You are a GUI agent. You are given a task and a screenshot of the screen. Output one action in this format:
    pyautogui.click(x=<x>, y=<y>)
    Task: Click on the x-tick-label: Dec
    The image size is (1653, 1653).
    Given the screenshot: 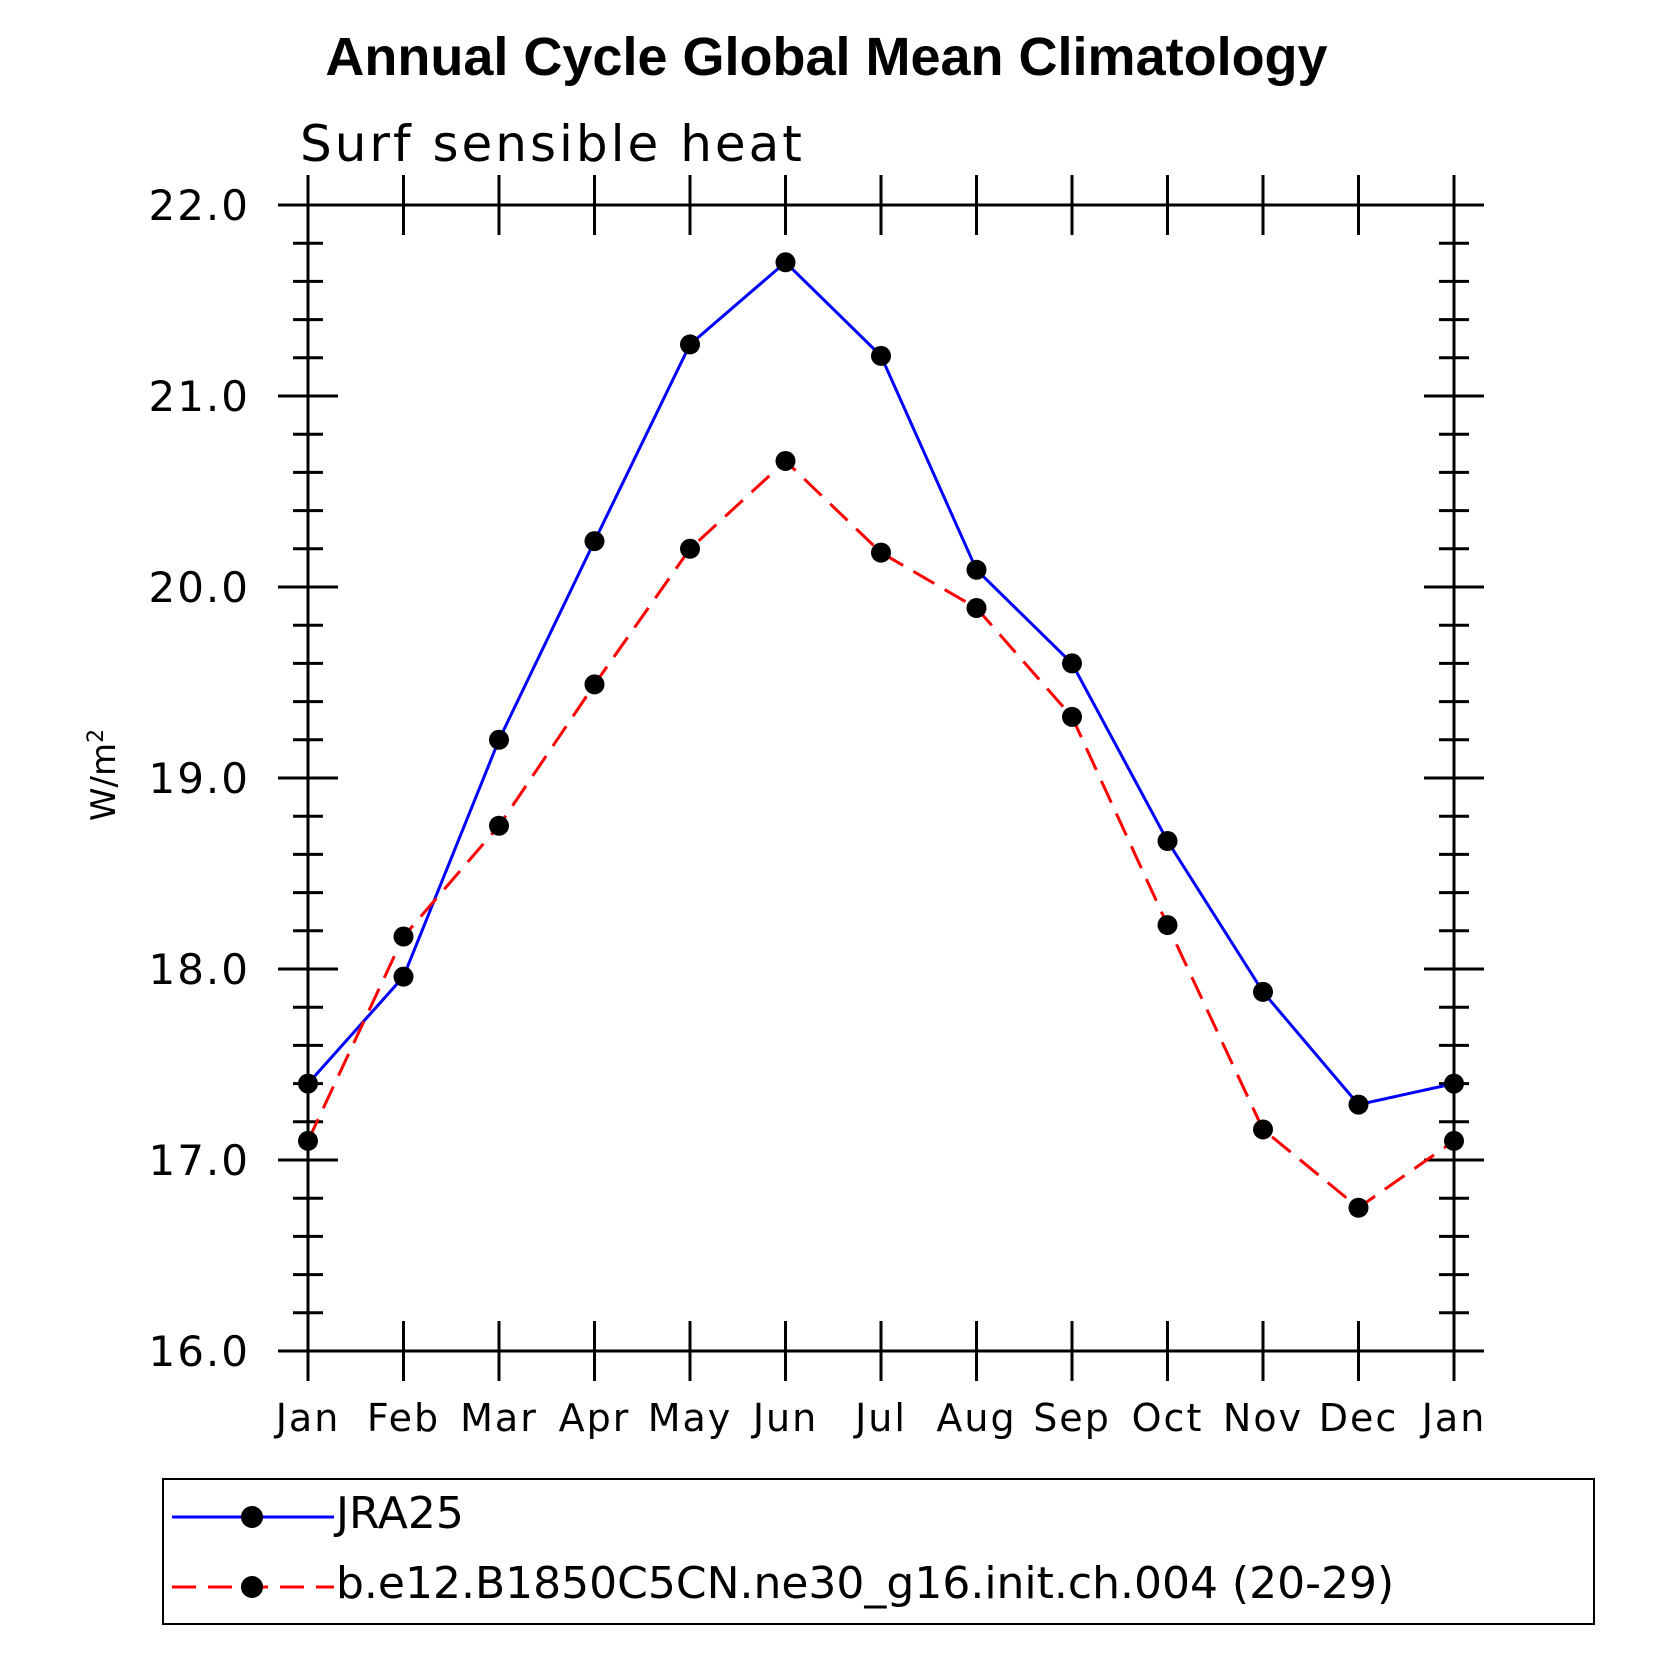 What is the action you would take?
    pyautogui.click(x=1359, y=1418)
    